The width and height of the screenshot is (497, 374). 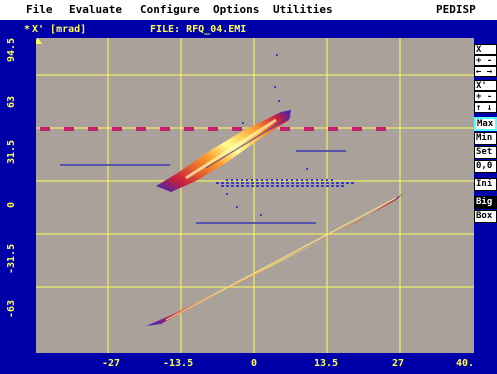 I want to click on app-title: PEDISP, so click(x=456, y=9).